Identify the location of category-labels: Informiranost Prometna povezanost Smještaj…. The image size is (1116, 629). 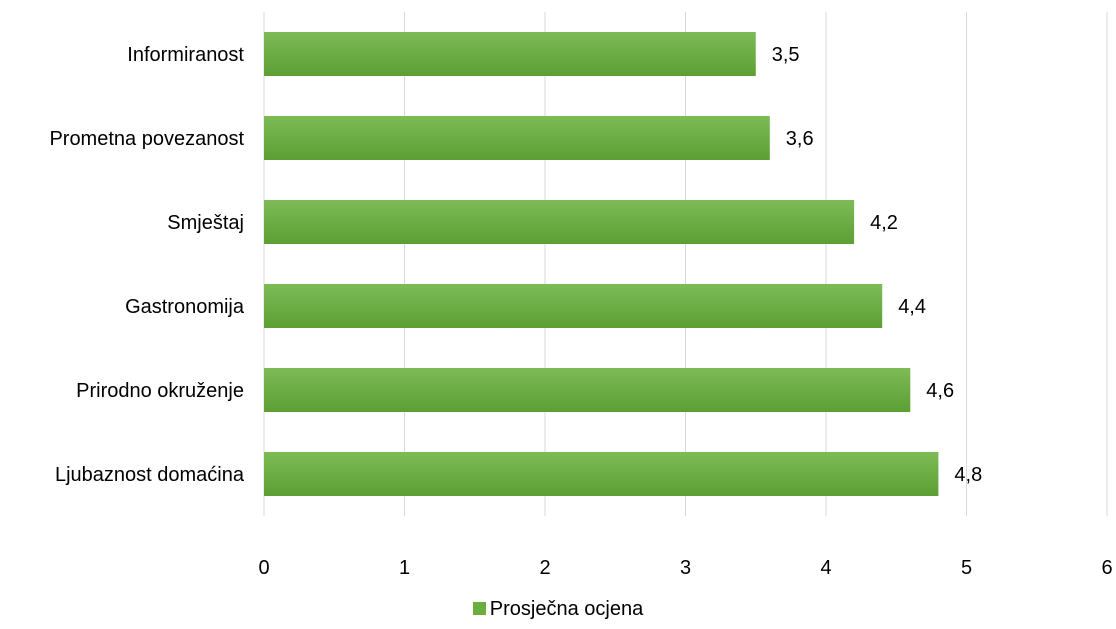
(146, 265).